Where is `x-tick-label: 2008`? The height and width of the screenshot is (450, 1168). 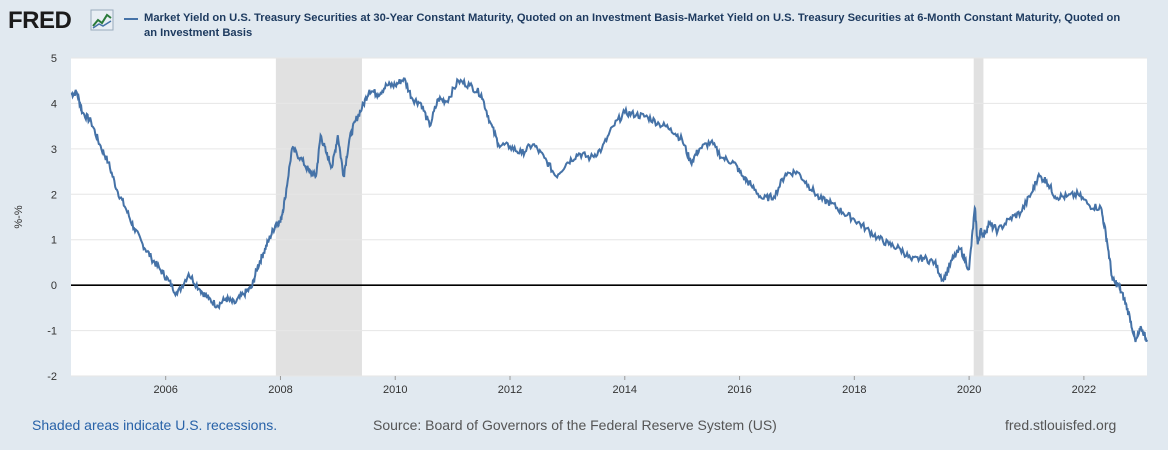
x-tick-label: 2008 is located at coordinates (280, 390).